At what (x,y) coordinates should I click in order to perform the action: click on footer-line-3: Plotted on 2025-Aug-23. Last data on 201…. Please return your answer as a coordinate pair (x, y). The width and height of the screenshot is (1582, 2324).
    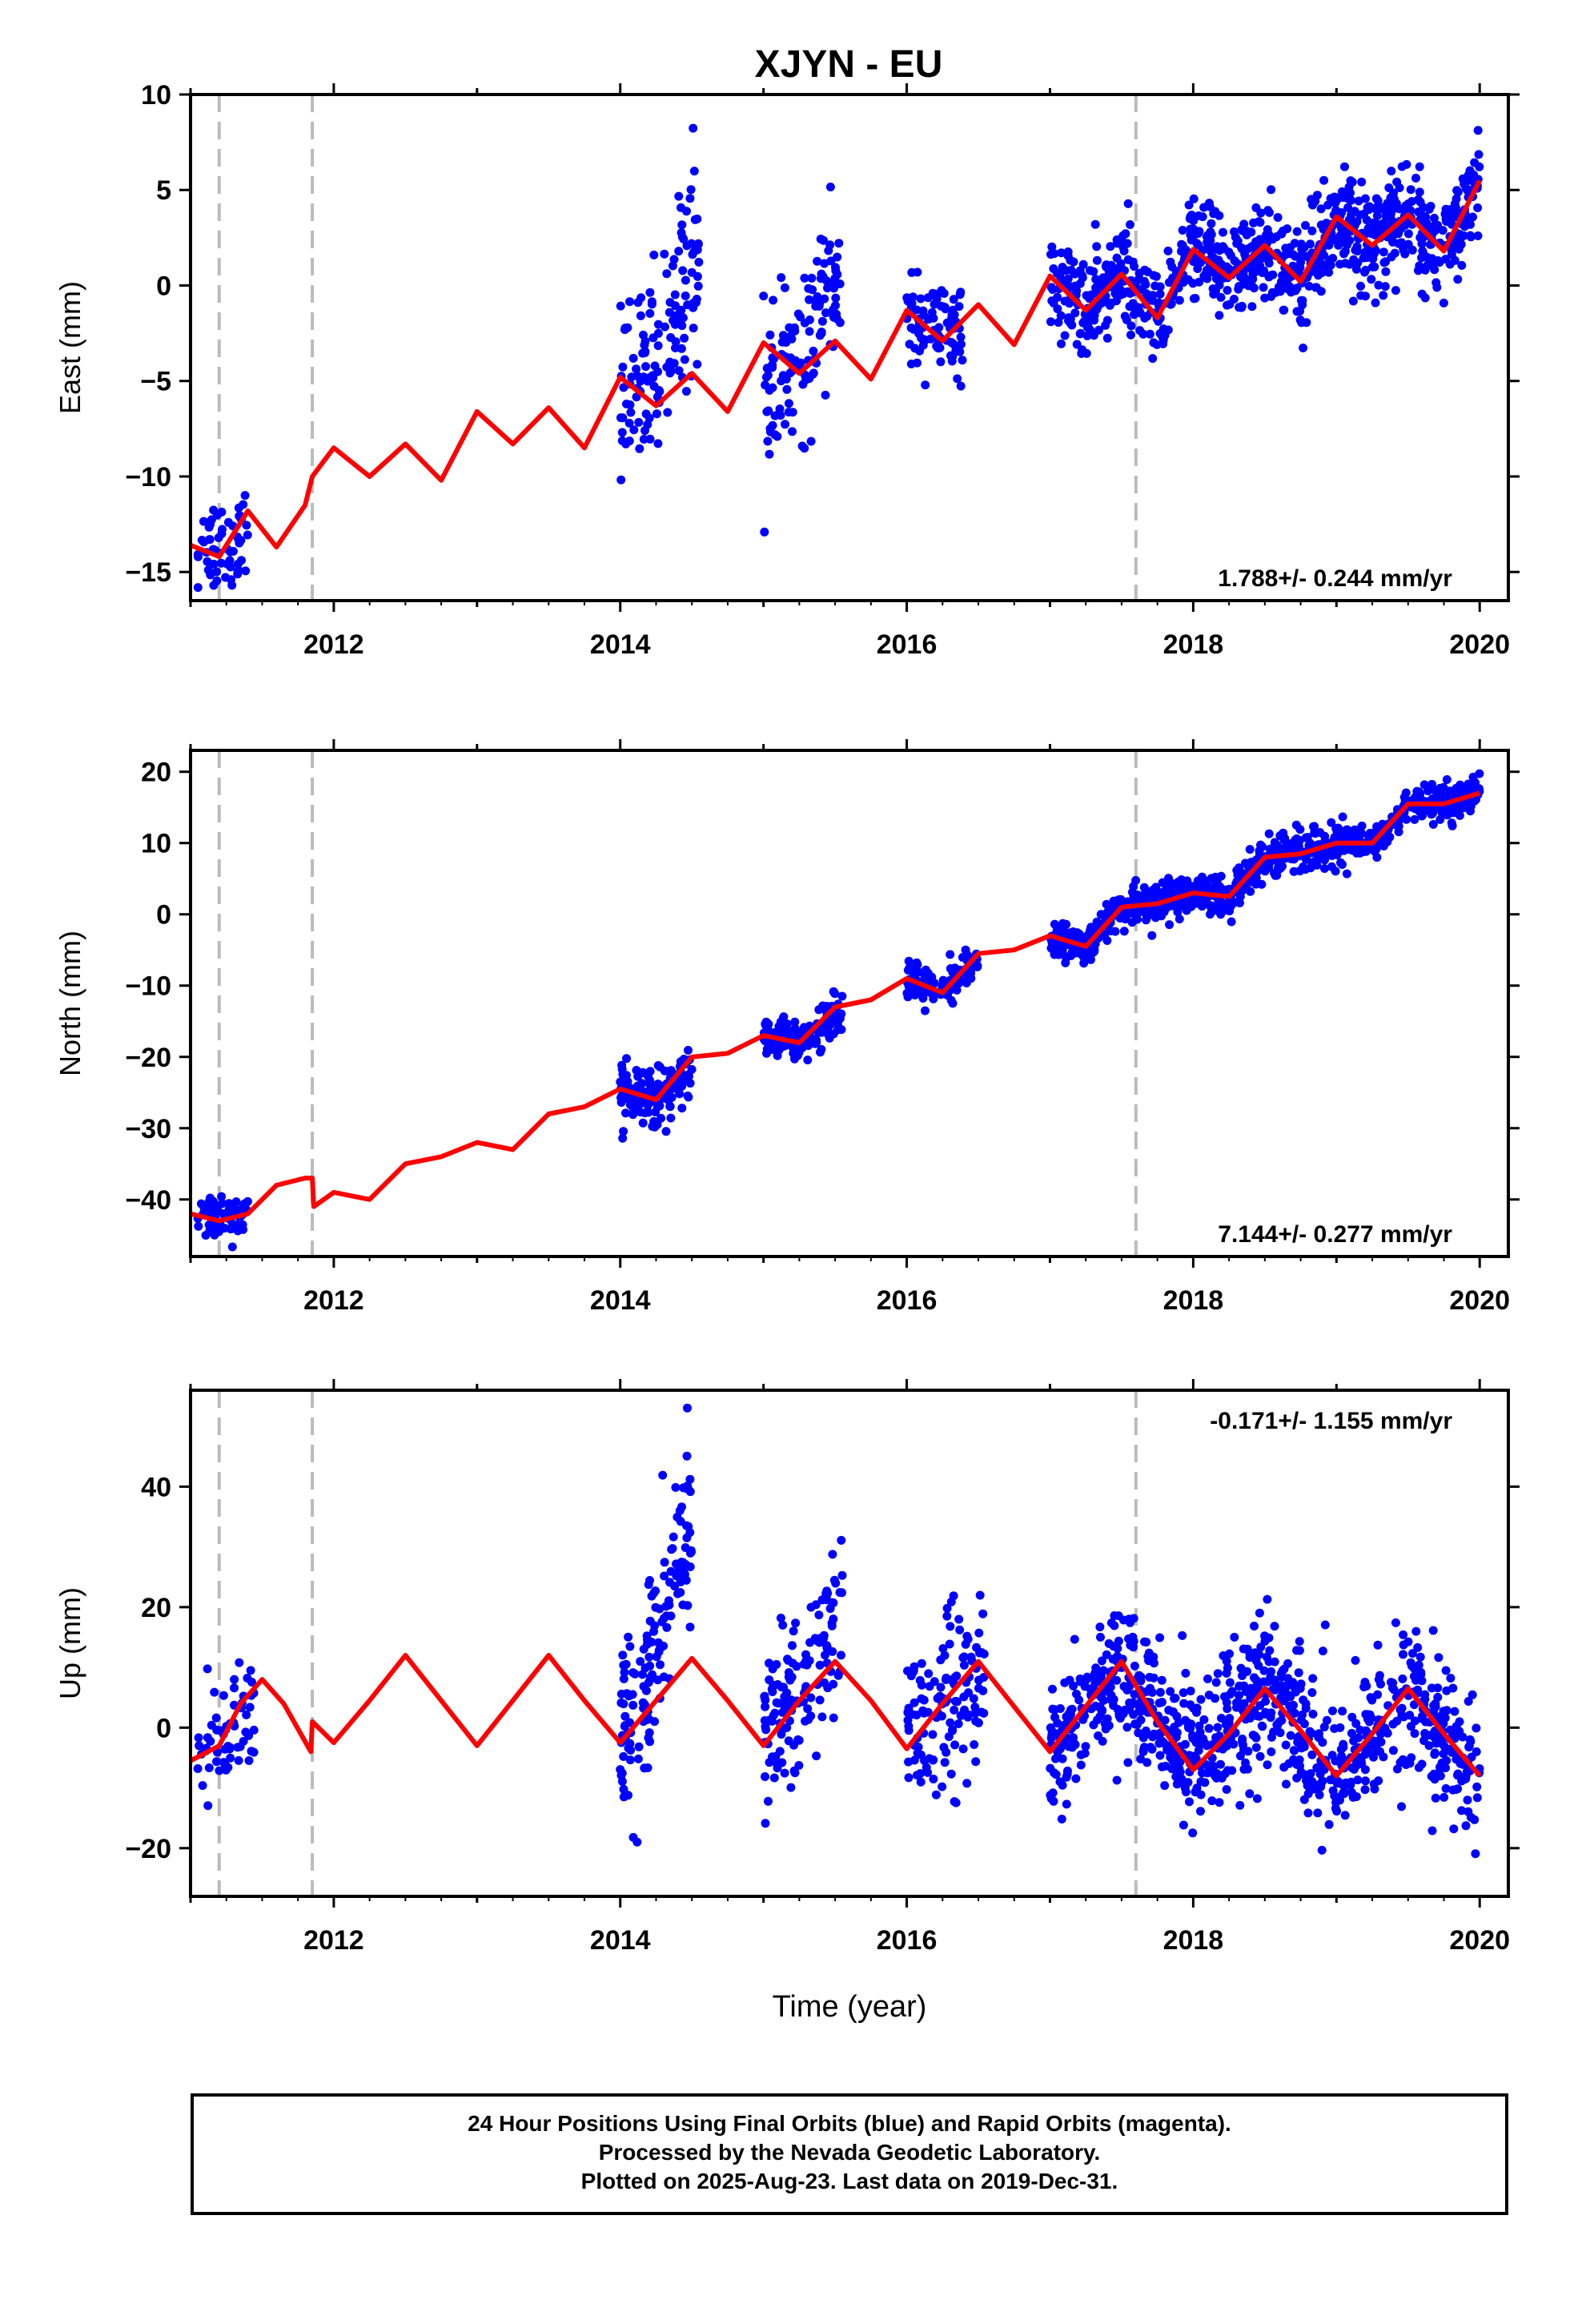
    Looking at the image, I should click on (849, 2181).